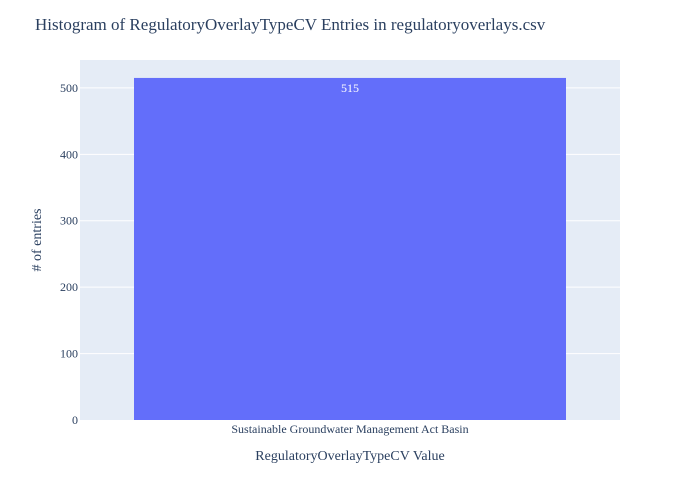  What do you see at coordinates (350, 88) in the screenshot?
I see `bar-data-label: 515` at bounding box center [350, 88].